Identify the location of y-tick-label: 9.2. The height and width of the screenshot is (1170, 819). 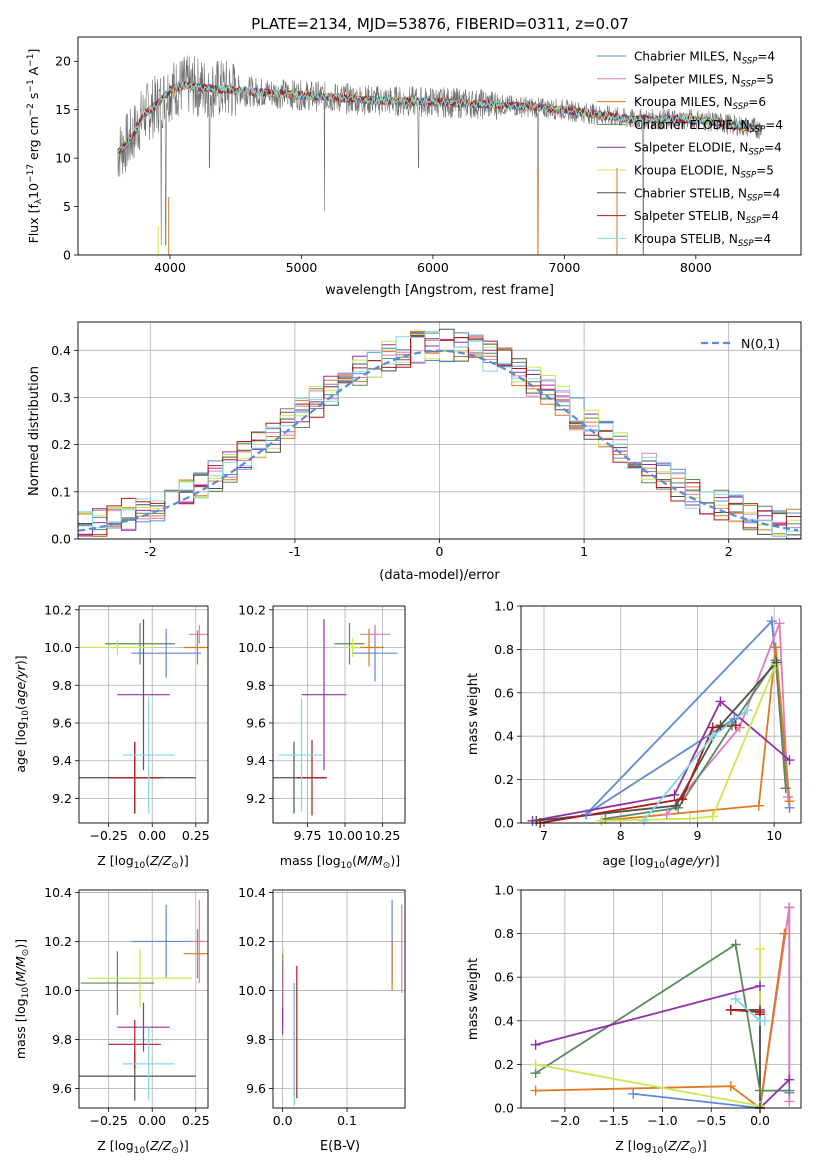
(256, 798).